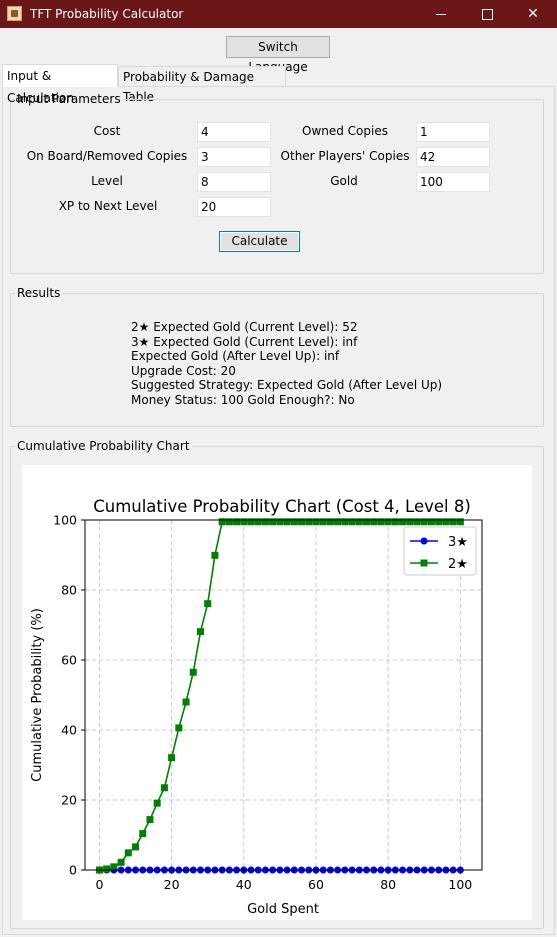 Image resolution: width=557 pixels, height=937 pixels. Describe the element at coordinates (234, 157) in the screenshot. I see `on-board-removed-input` at that location.